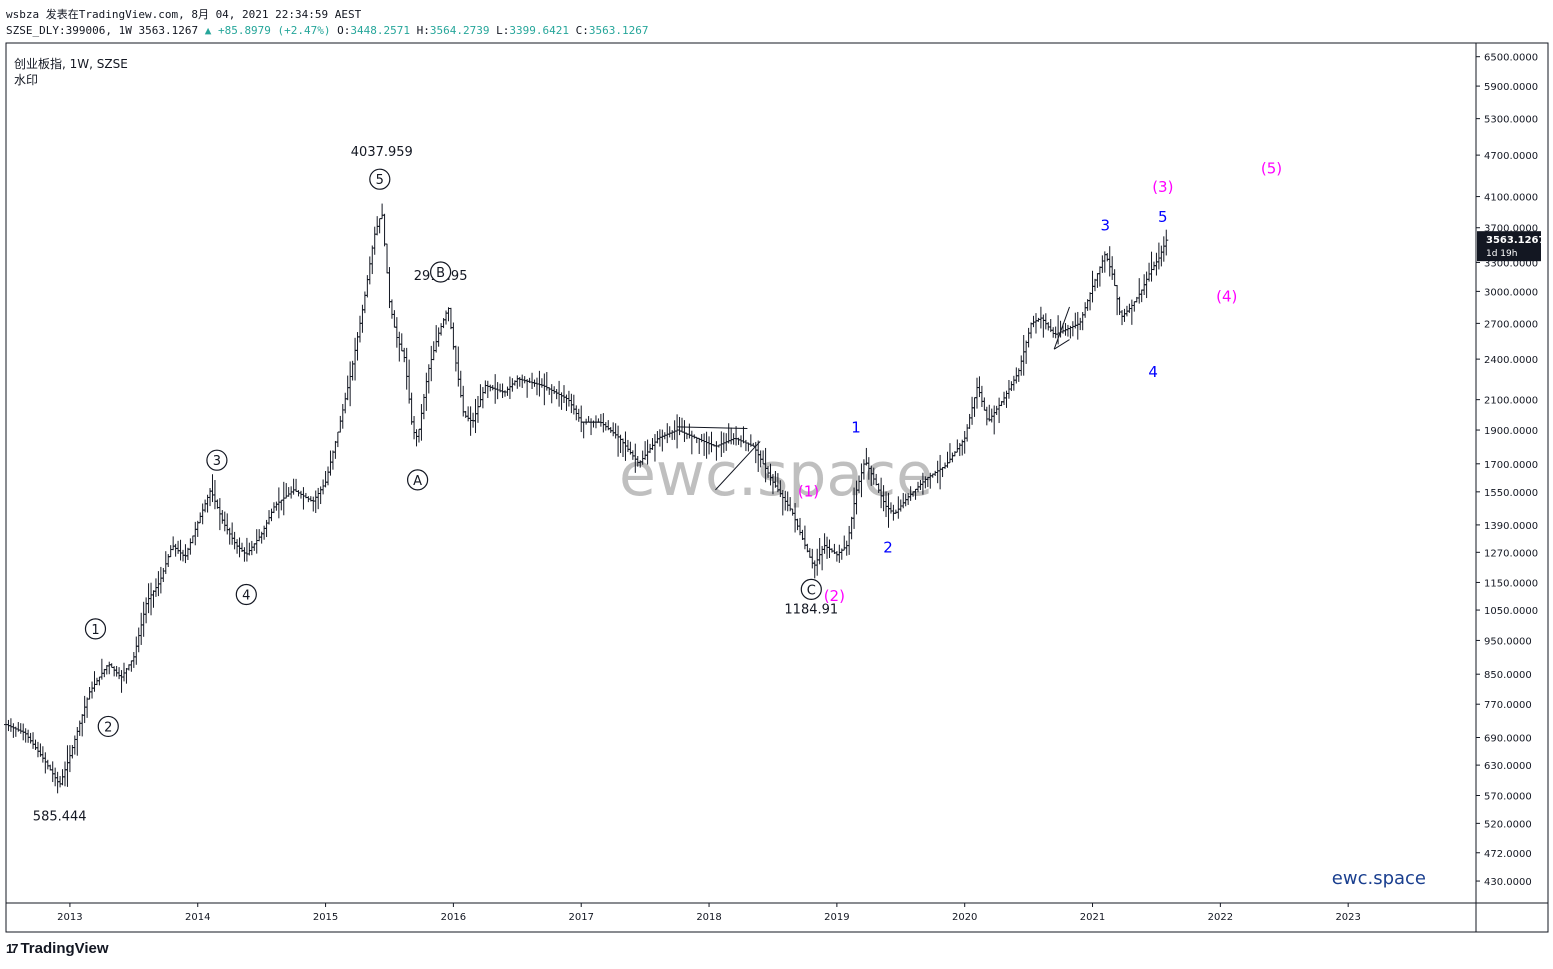 The width and height of the screenshot is (1553, 969). What do you see at coordinates (1511, 198) in the screenshot?
I see `y-tick-label: 4100.0000` at bounding box center [1511, 198].